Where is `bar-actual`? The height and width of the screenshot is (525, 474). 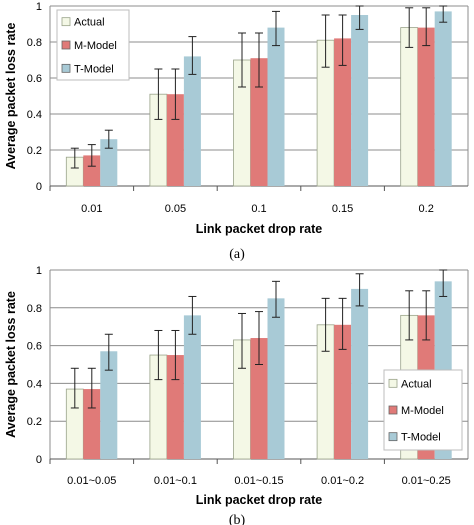 bar-actual is located at coordinates (409, 107).